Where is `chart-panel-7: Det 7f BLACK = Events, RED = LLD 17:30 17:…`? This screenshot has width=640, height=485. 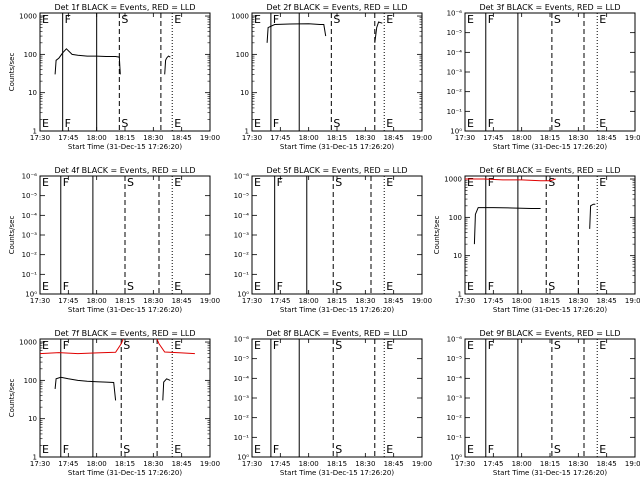 chart-panel-7: Det 7f BLACK = Events, RED = LLD 17:30 17:… is located at coordinates (114, 403).